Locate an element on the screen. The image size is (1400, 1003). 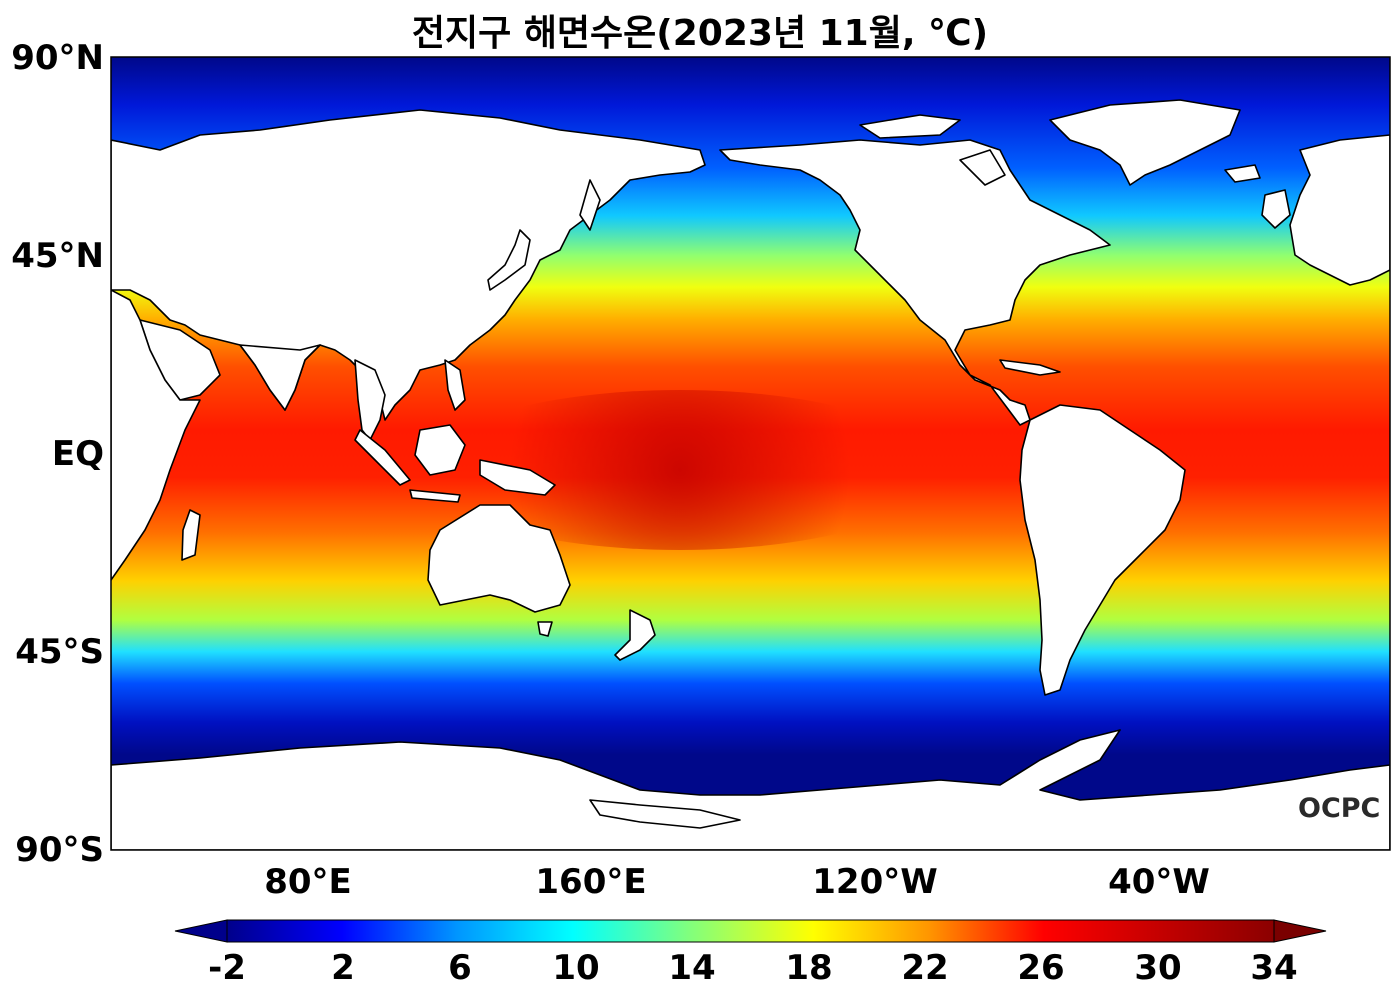
lon-label-80e: 80°E is located at coordinates (308, 882).